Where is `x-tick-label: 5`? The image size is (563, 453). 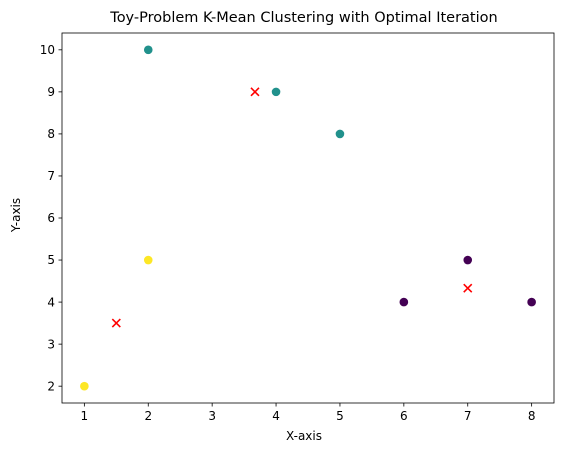
x-tick-label: 5 is located at coordinates (340, 416).